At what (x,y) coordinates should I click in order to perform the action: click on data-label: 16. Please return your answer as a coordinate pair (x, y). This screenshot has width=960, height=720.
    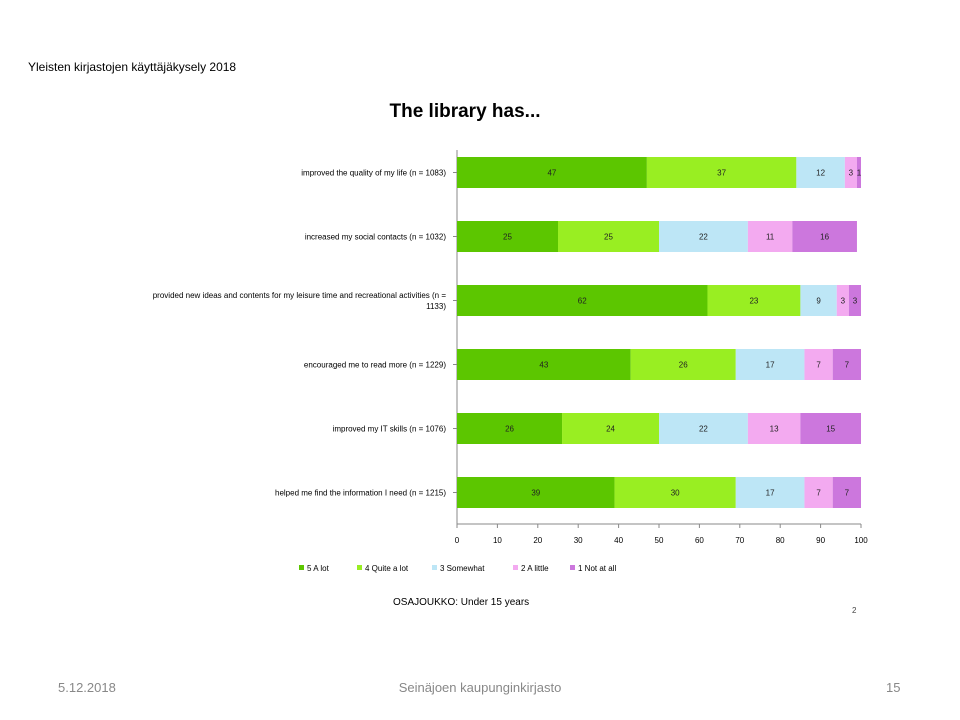
    Looking at the image, I should click on (824, 237).